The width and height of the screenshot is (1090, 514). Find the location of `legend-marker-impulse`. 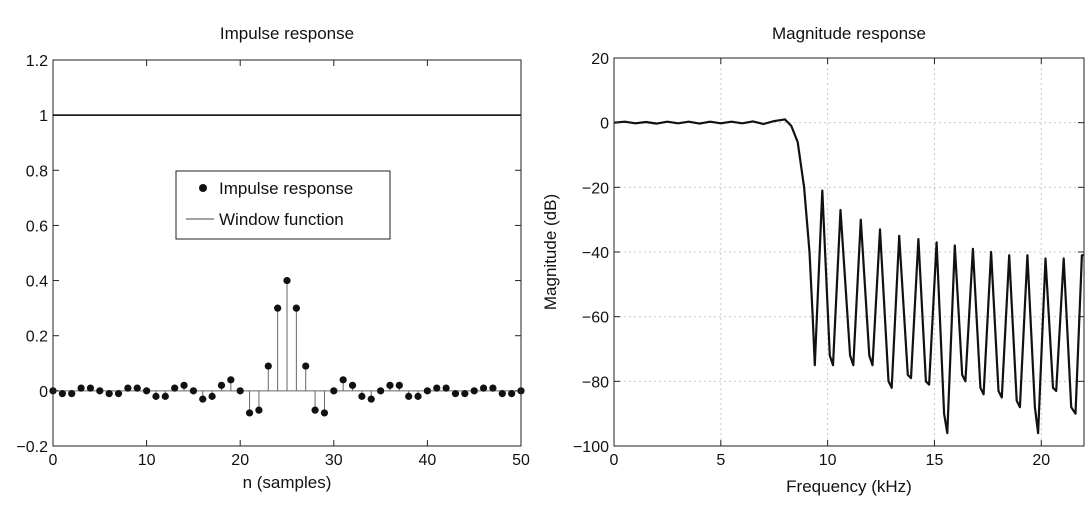

legend-marker-impulse is located at coordinates (203, 188).